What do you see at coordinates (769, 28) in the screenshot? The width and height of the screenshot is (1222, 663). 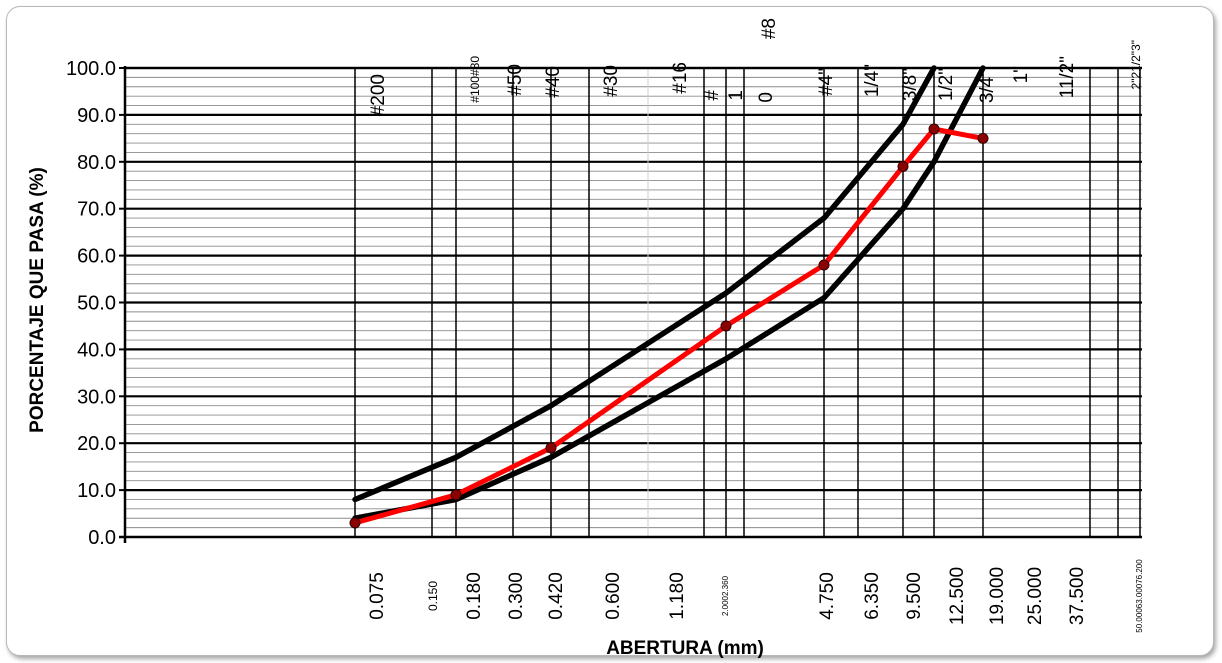 I see `sieve-label: #8` at bounding box center [769, 28].